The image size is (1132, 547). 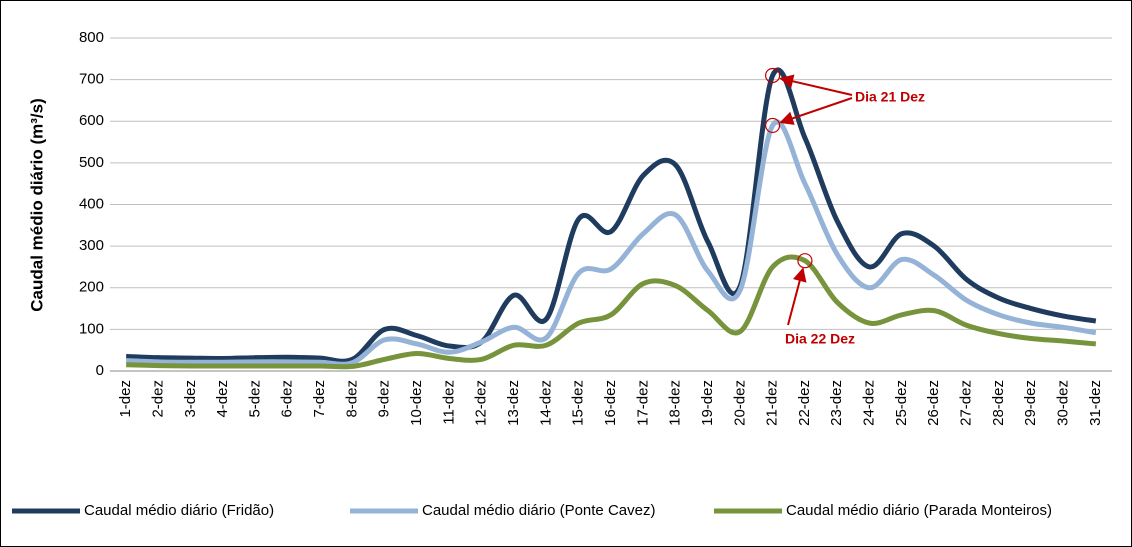 I want to click on x-tick-label: 11-dez, so click(x=448, y=402).